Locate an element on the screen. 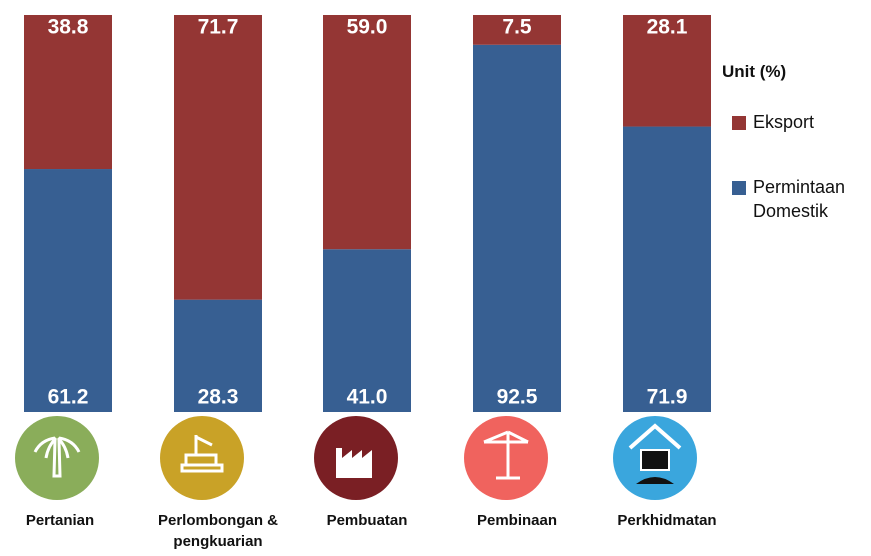 Image resolution: width=871 pixels, height=556 pixels. value-label: 71.9 is located at coordinates (667, 397).